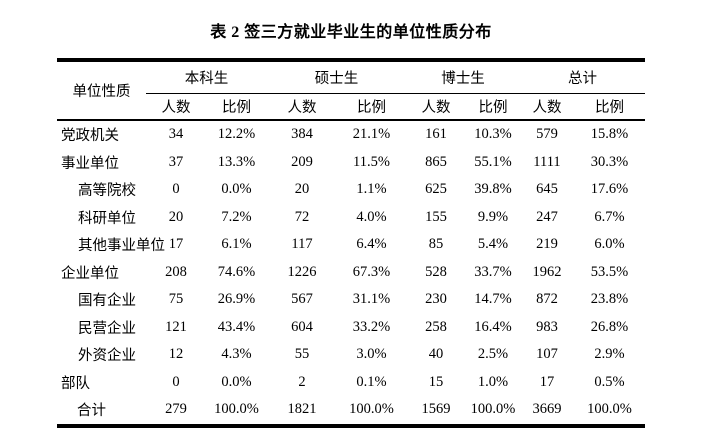 The height and width of the screenshot is (444, 707). I want to click on cell-count: 75, so click(176, 299).